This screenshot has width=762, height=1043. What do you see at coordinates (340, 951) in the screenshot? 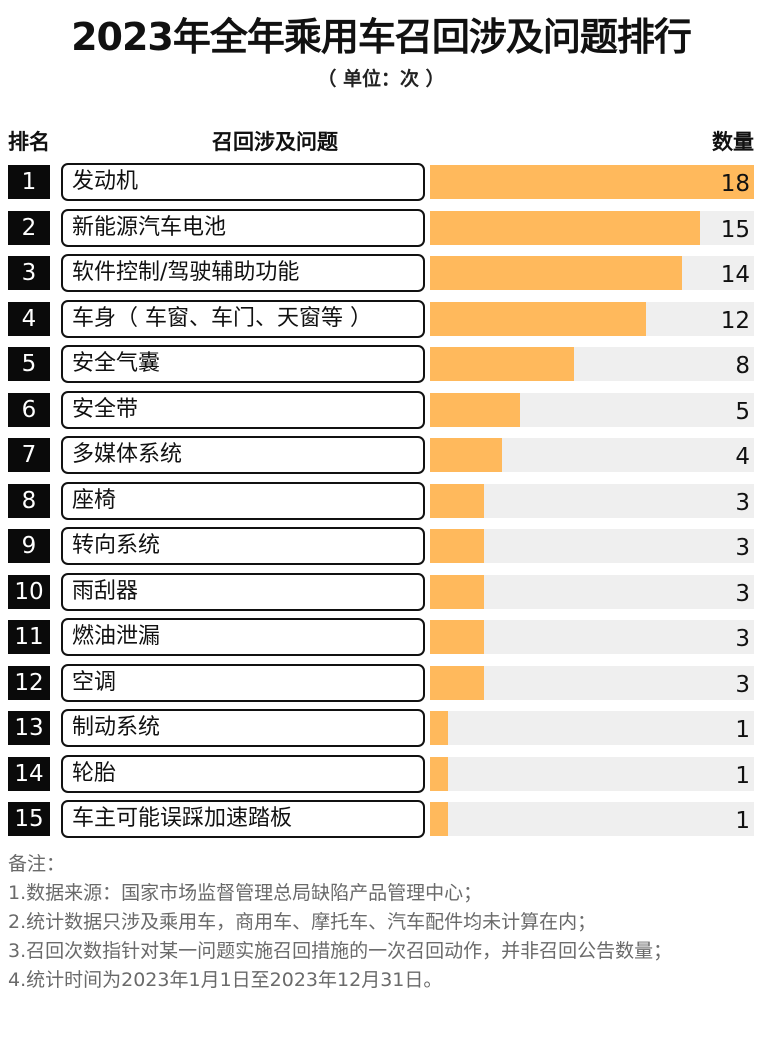
I see `note-line-3: 3.召回次数指针对某一问题实施召回措施的一次召回动作，并非召回公告数量；` at bounding box center [340, 951].